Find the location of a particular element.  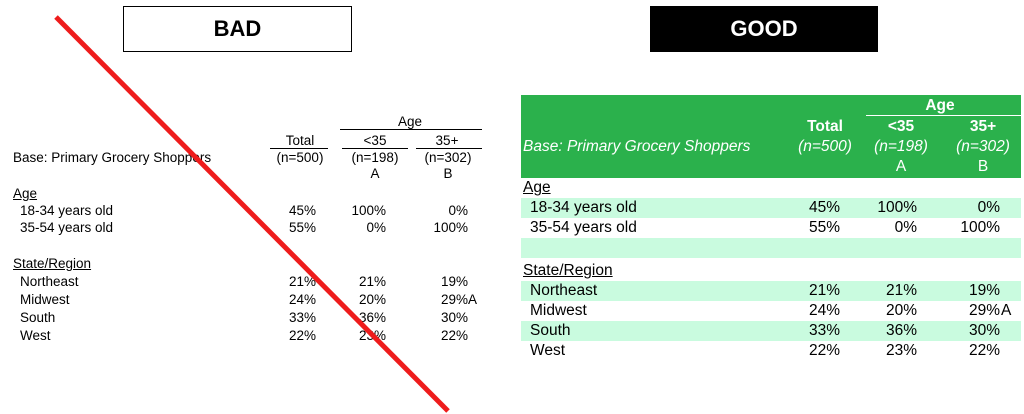

bad-header: BAD is located at coordinates (237, 29).